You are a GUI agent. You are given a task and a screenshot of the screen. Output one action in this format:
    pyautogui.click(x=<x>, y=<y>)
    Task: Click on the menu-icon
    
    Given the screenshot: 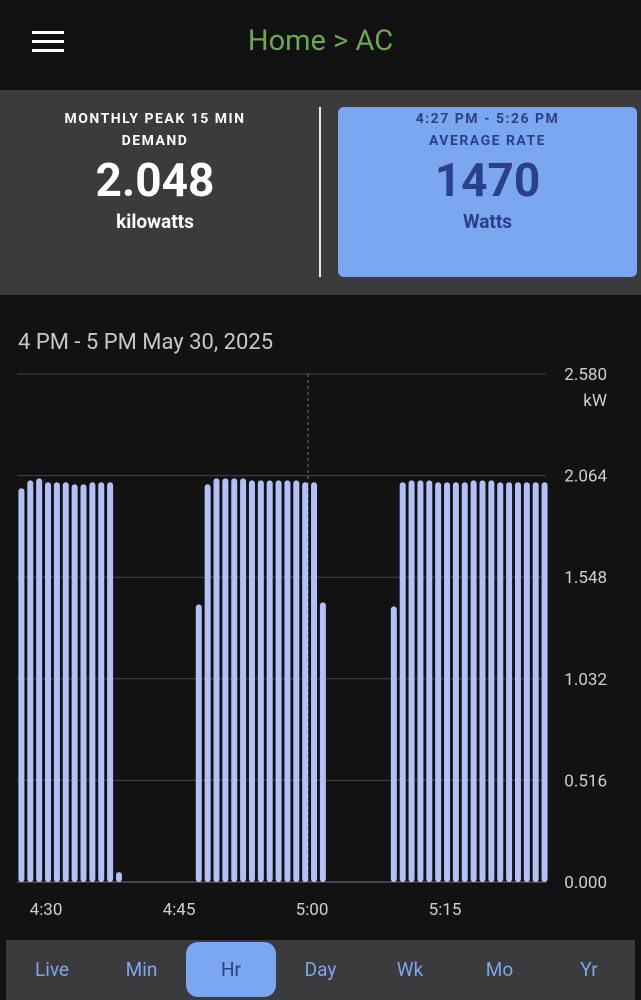 What is the action you would take?
    pyautogui.click(x=48, y=42)
    